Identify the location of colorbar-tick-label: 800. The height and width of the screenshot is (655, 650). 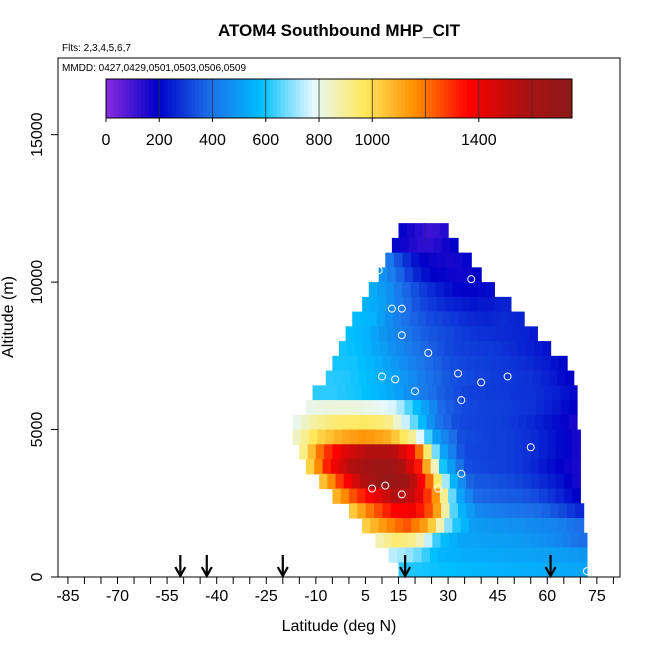
(319, 140).